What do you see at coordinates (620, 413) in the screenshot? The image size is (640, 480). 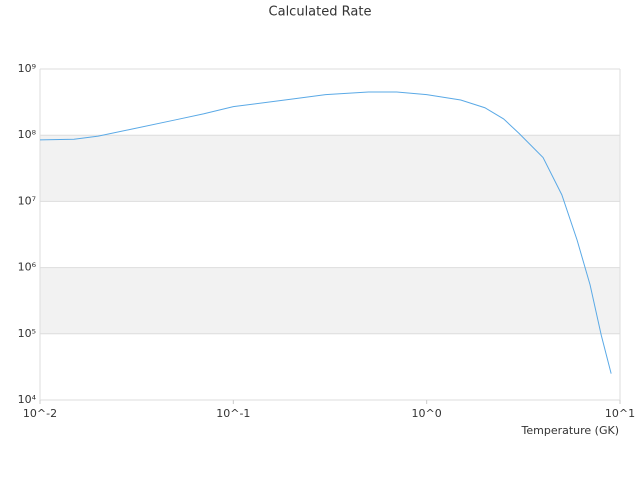 I see `x-tick-label: 10^1` at bounding box center [620, 413].